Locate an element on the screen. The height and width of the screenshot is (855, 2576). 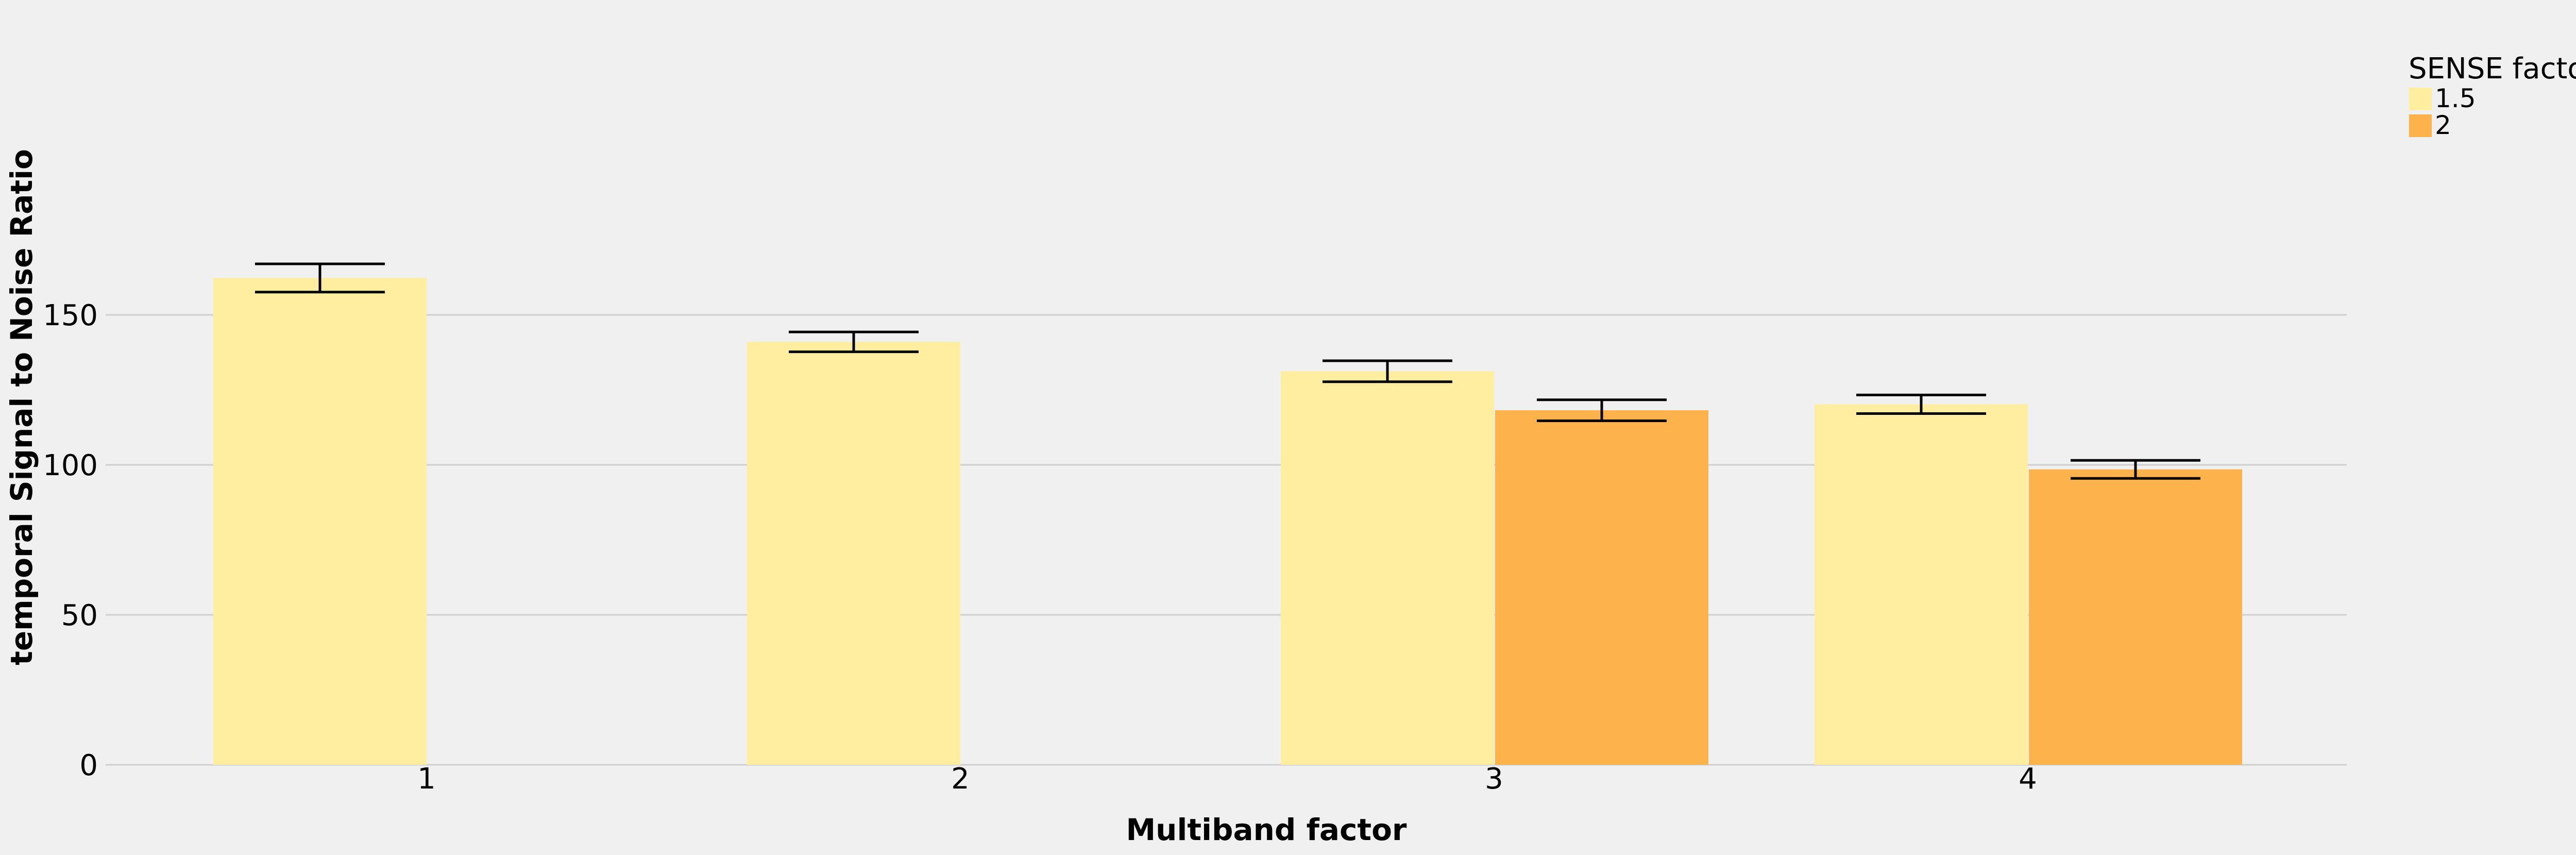
x-tick-label: 4 is located at coordinates (2028, 779).